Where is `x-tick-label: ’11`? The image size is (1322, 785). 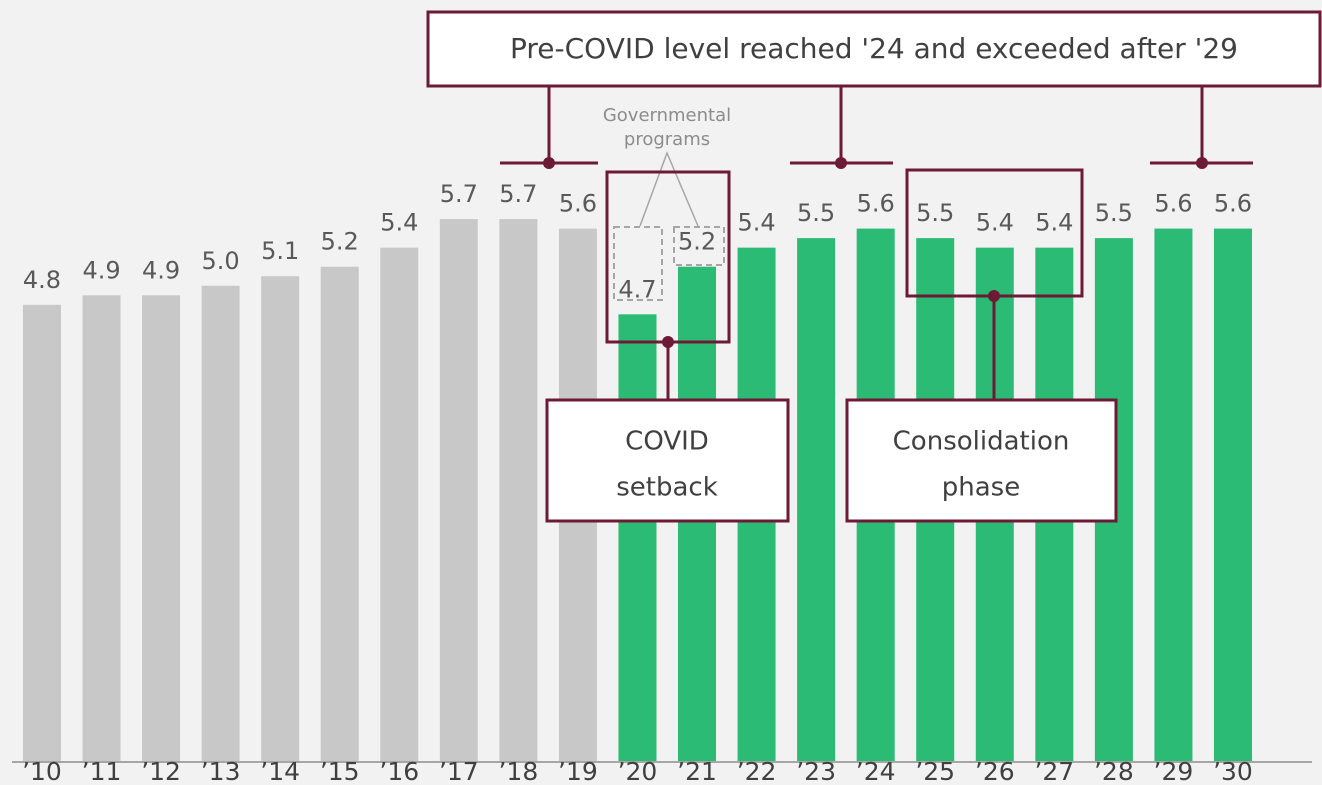
x-tick-label: ’11 is located at coordinates (102, 771).